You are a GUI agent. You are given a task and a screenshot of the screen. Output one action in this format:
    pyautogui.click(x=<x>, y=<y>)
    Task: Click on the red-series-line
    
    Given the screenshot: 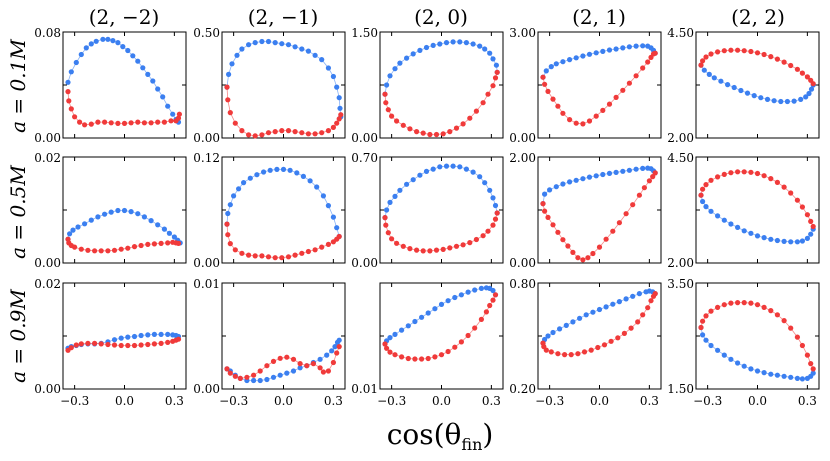 What is the action you would take?
    pyautogui.click(x=599, y=324)
    